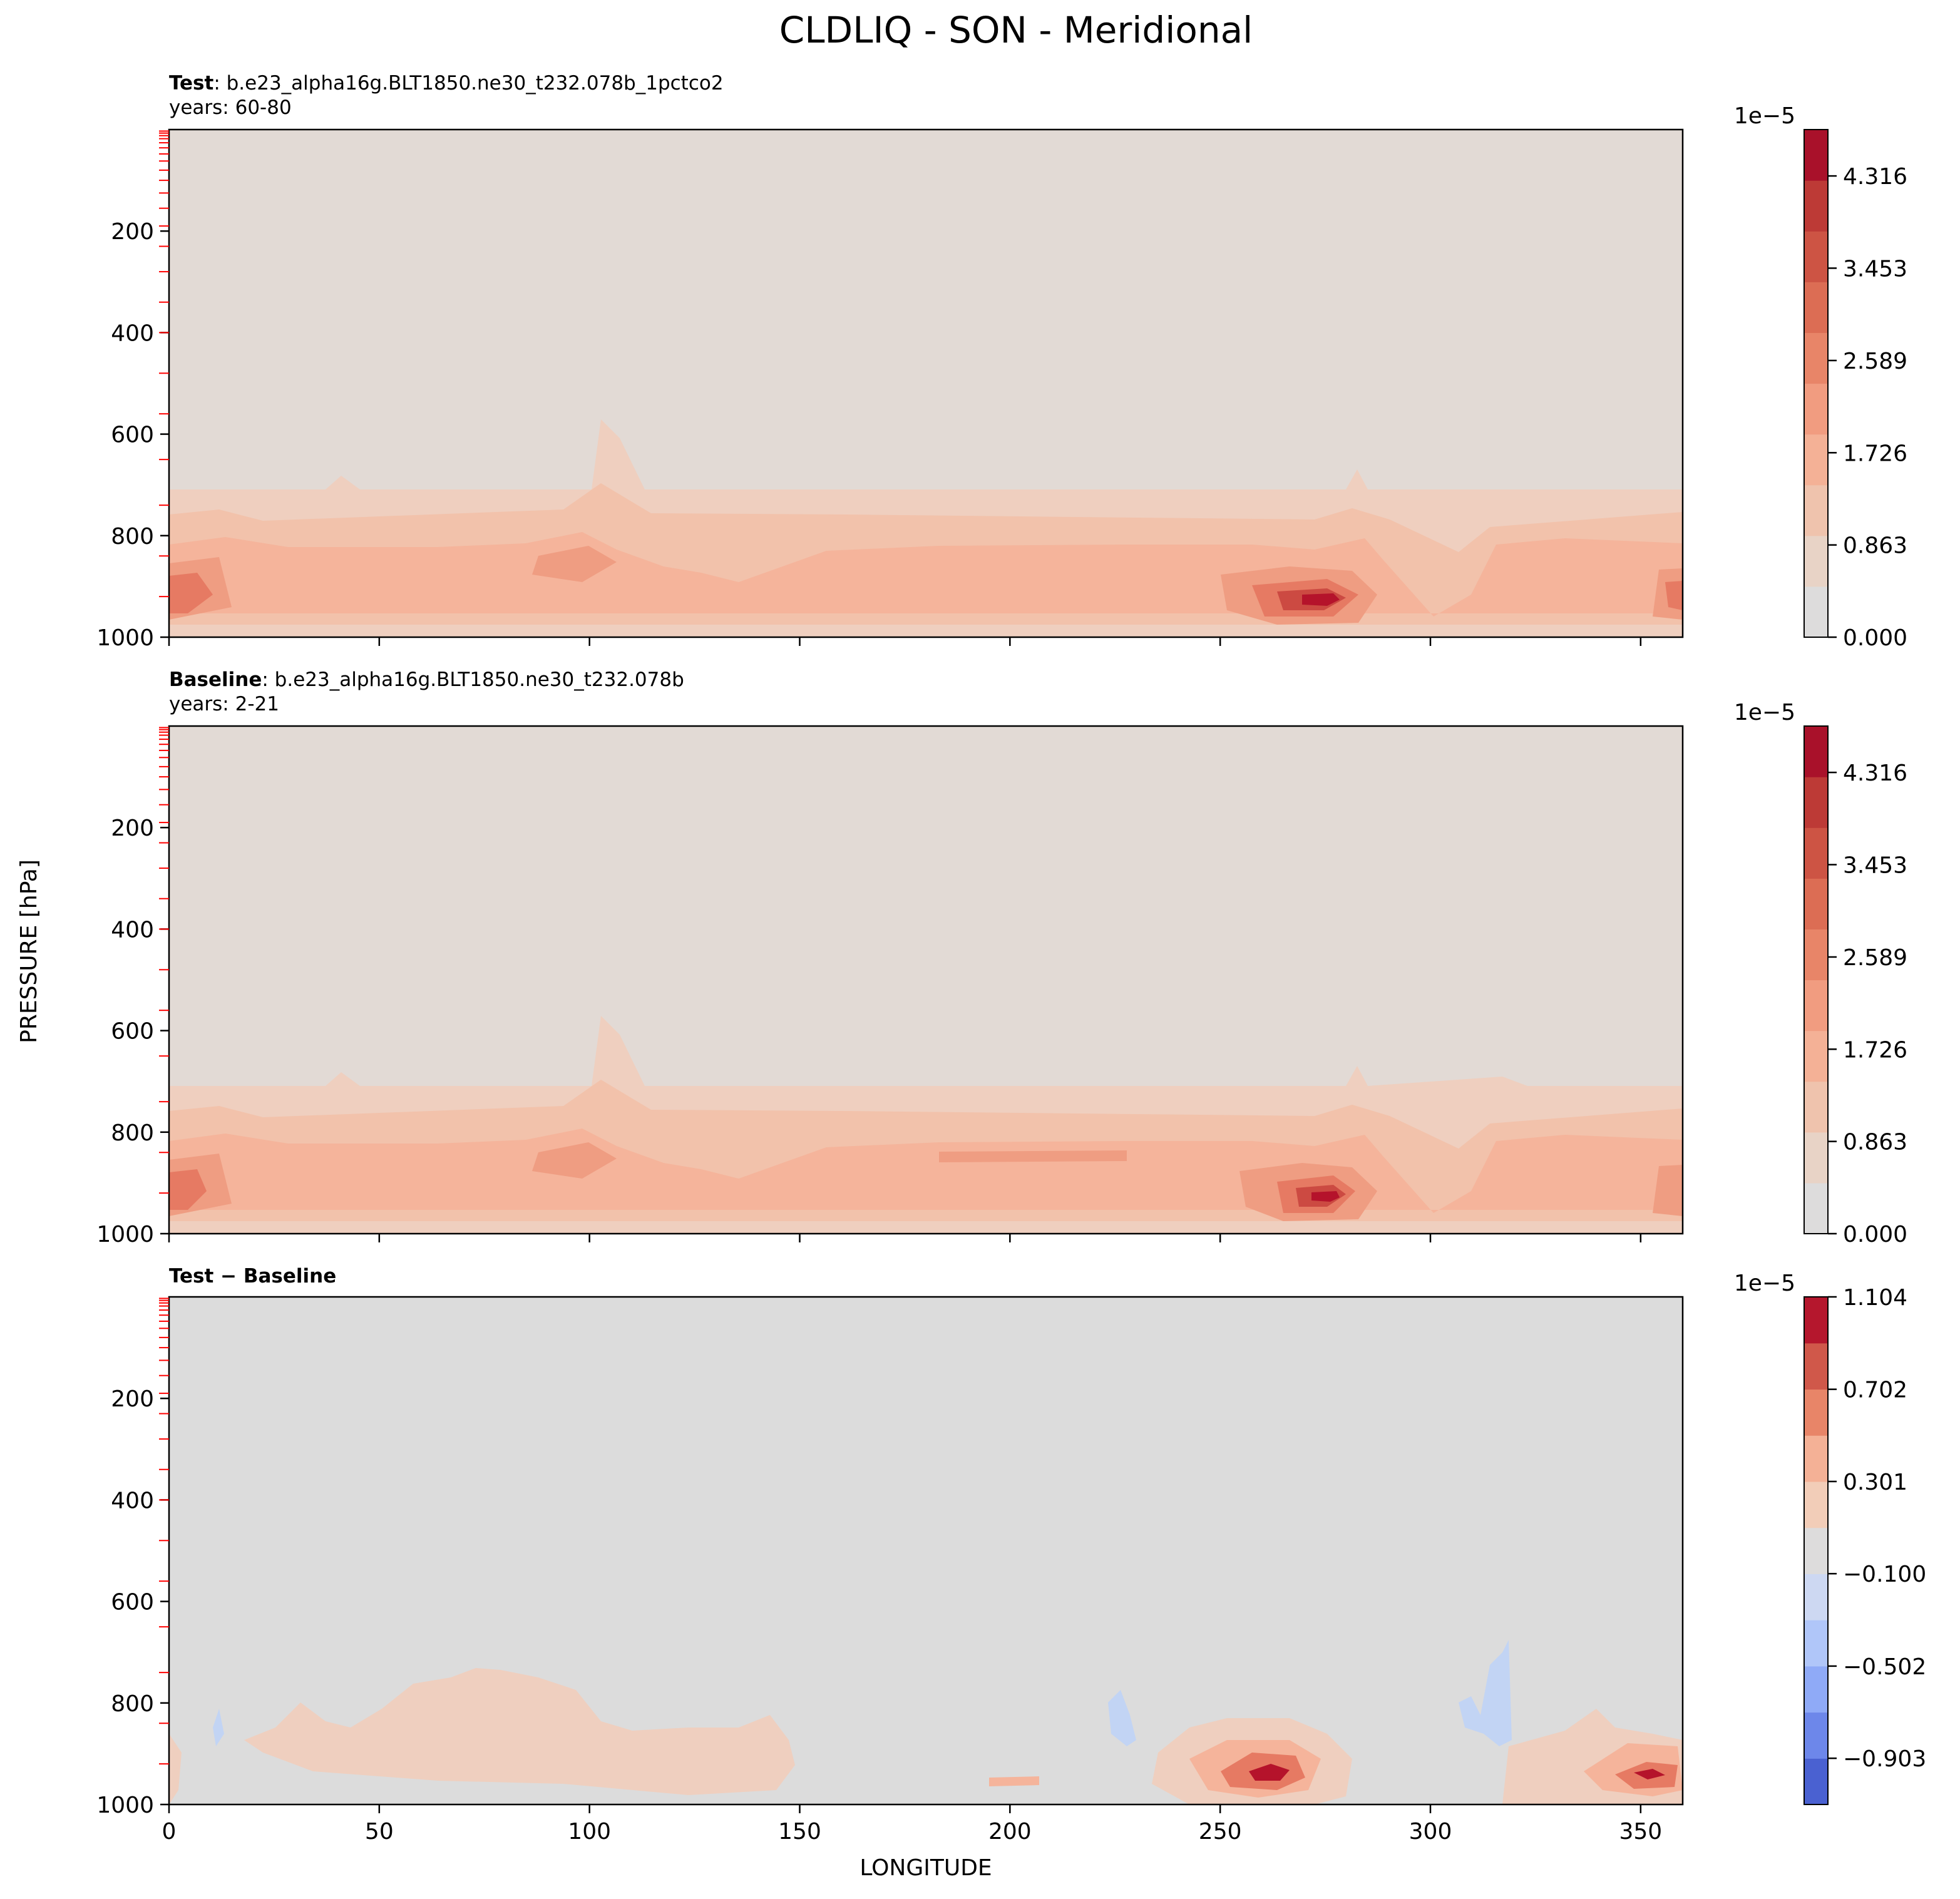 This screenshot has width=1960, height=1899. I want to click on colorbar-diff: −0.903 −0.502 −0.100 0.301 0.702 1.104, so click(1865, 1545).